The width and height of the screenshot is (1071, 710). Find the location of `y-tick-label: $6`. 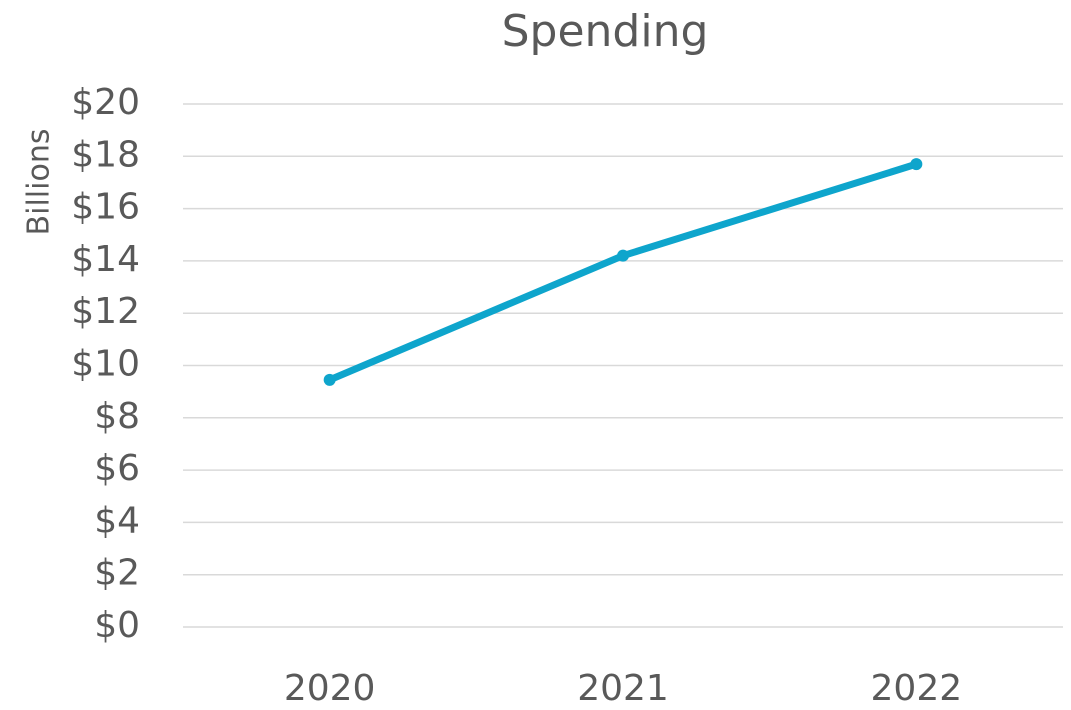

y-tick-label: $6 is located at coordinates (117, 468).